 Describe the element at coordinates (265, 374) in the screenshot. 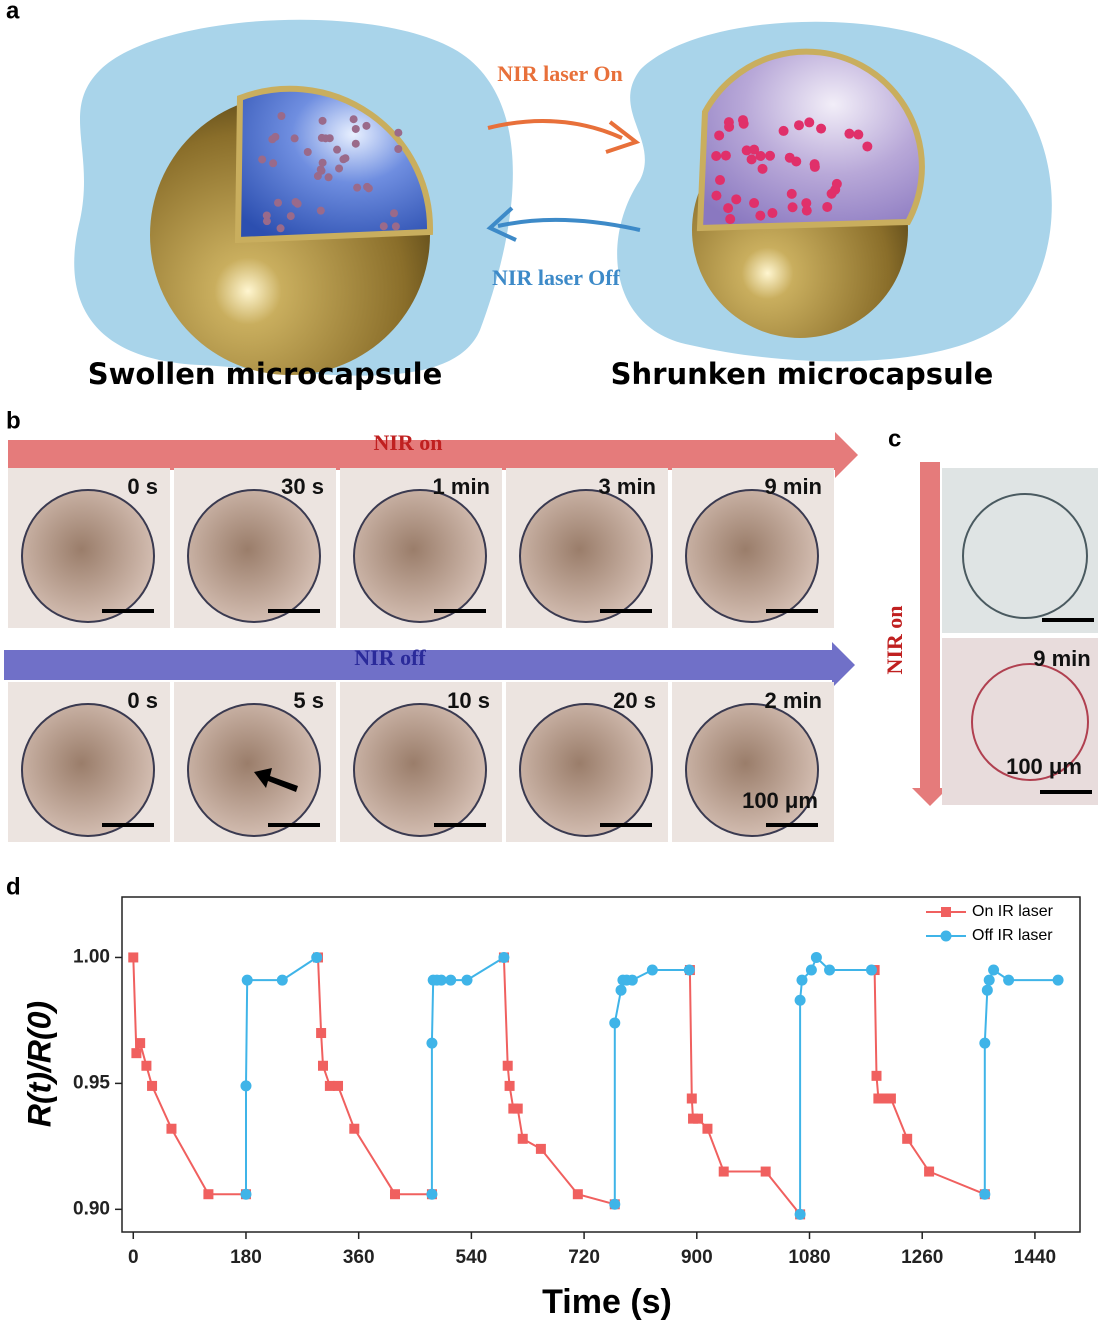

I see `caption: Swollen microcapsule` at that location.